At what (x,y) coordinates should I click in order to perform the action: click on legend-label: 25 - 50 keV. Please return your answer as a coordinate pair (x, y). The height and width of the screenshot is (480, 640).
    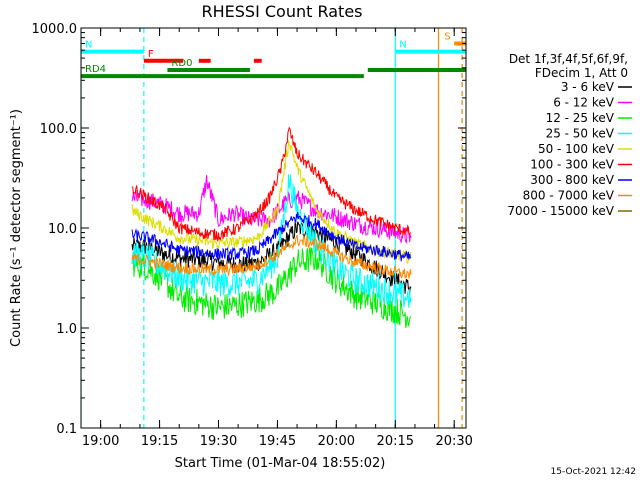
    Looking at the image, I should click on (580, 134).